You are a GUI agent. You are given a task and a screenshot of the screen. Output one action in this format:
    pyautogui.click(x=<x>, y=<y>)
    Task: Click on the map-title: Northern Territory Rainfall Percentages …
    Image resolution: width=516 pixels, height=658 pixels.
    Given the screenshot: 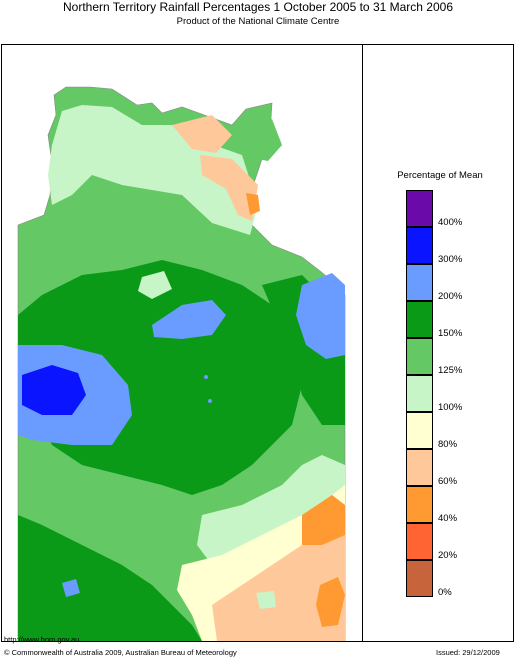 What is the action you would take?
    pyautogui.click(x=258, y=7)
    